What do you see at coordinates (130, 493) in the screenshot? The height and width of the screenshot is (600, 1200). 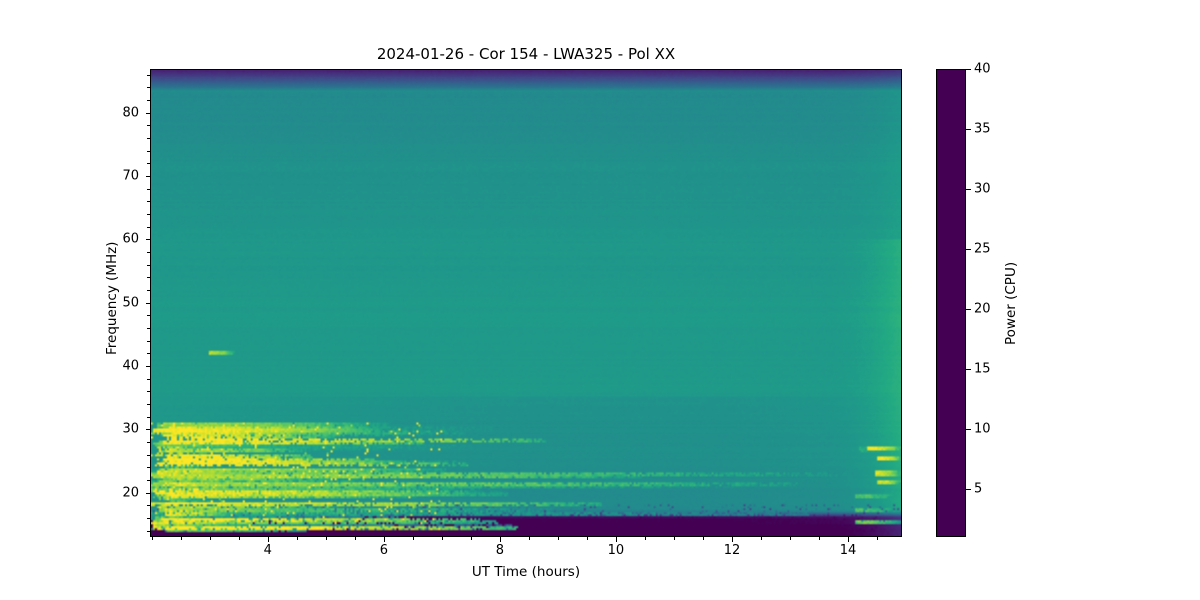 I see `y-tick-label: 20` at bounding box center [130, 493].